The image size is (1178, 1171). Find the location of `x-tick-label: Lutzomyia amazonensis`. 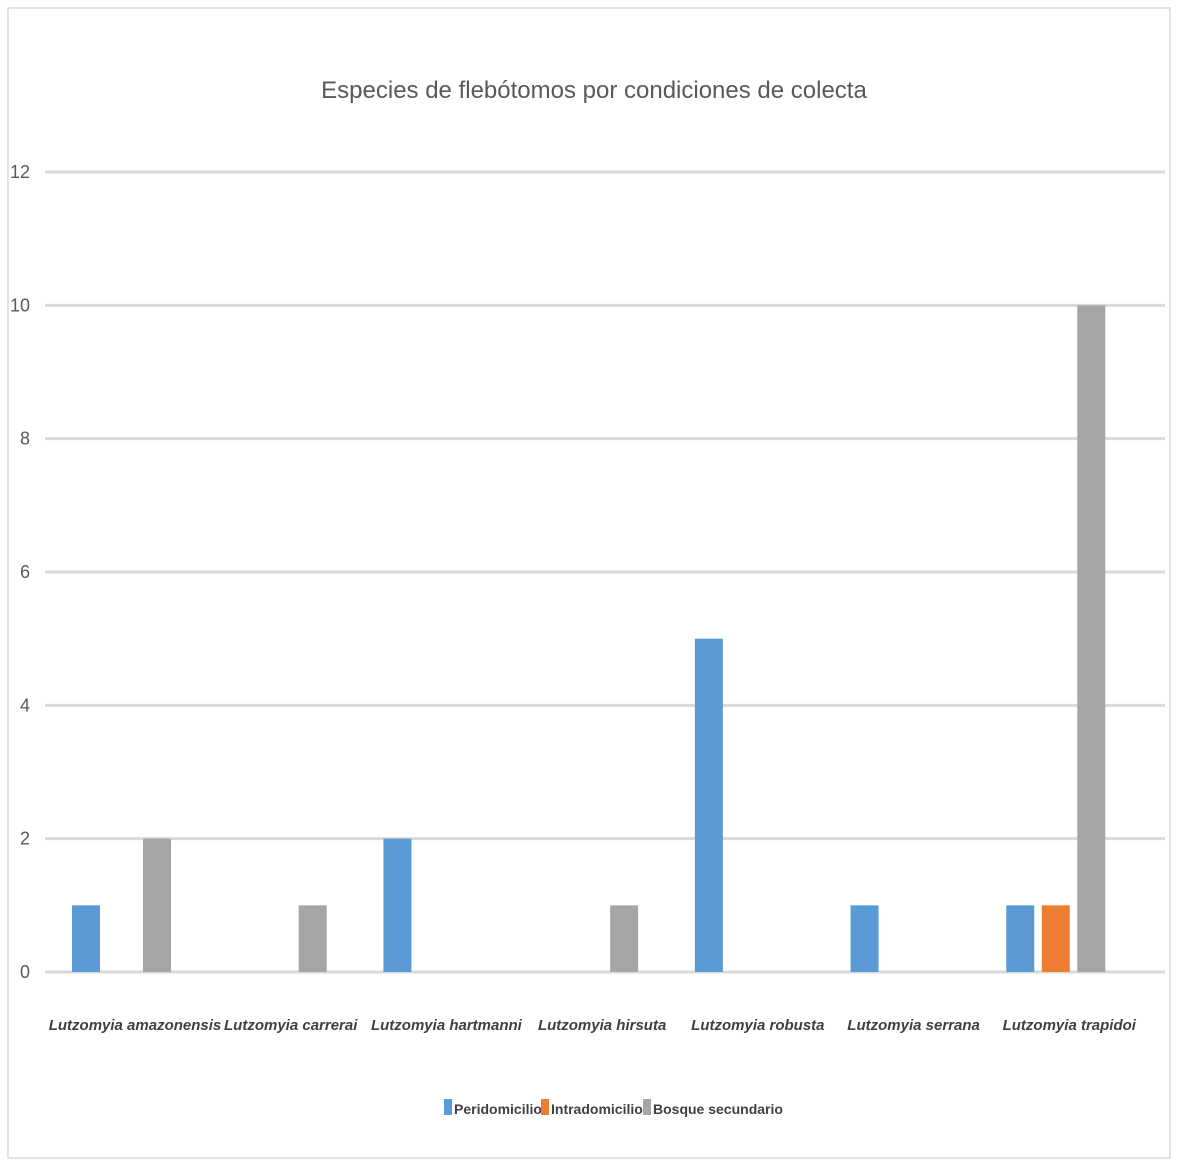

x-tick-label: Lutzomyia amazonensis is located at coordinates (135, 1025).